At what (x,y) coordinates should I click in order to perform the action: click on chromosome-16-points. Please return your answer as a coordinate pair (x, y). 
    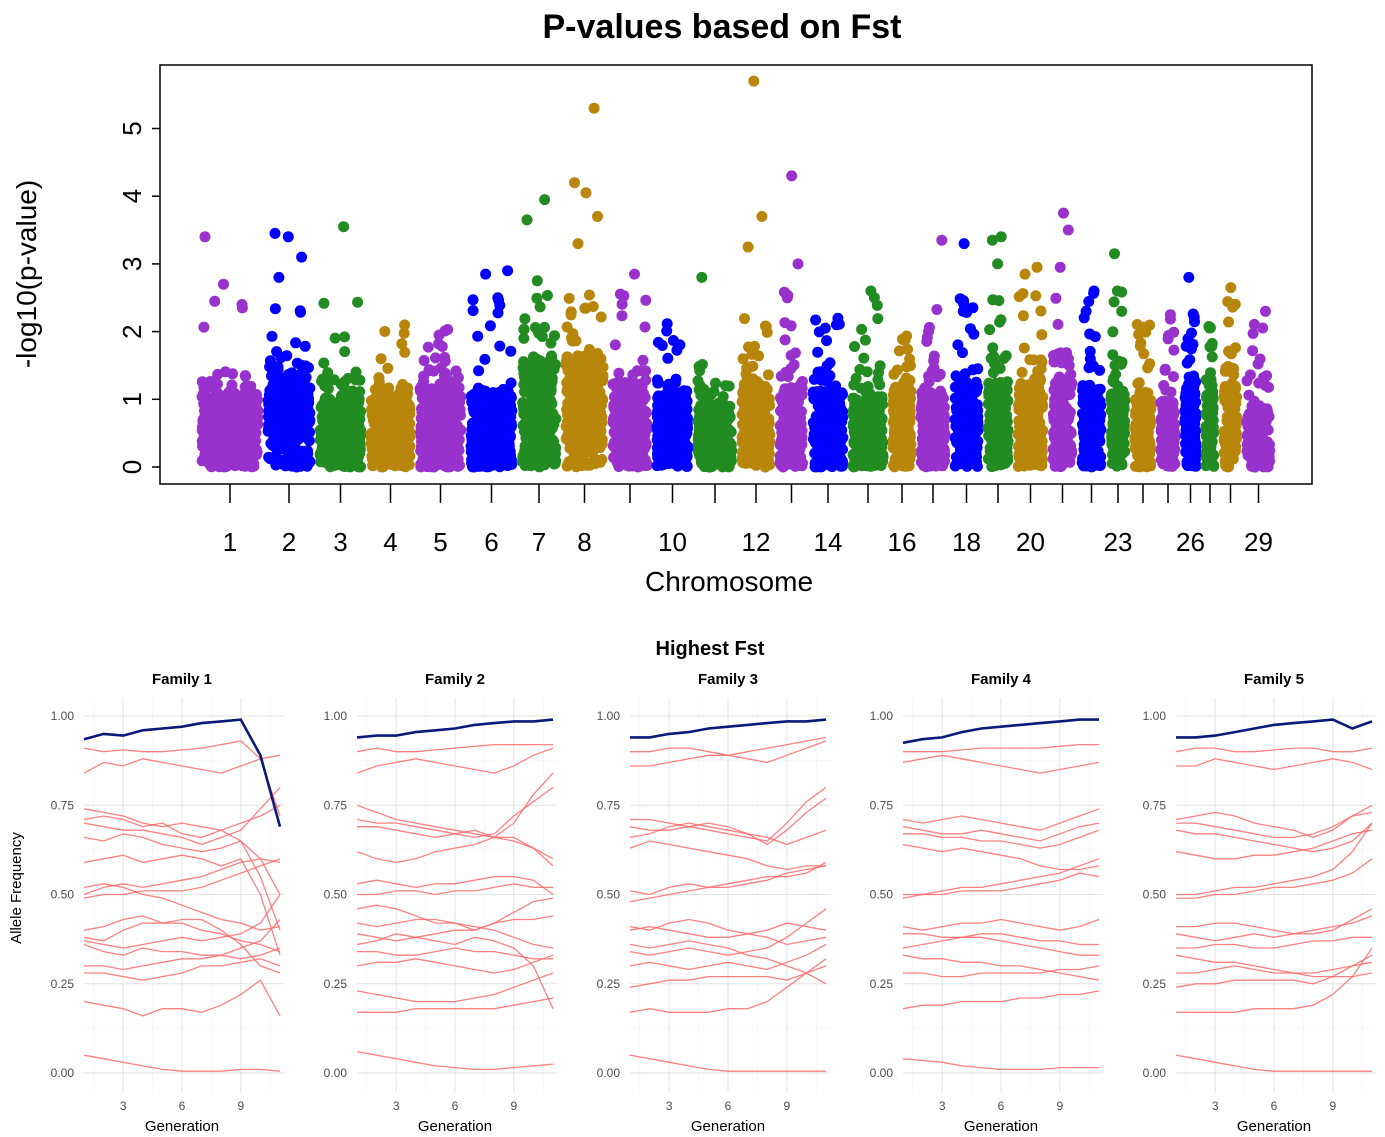
    Looking at the image, I should click on (902, 401).